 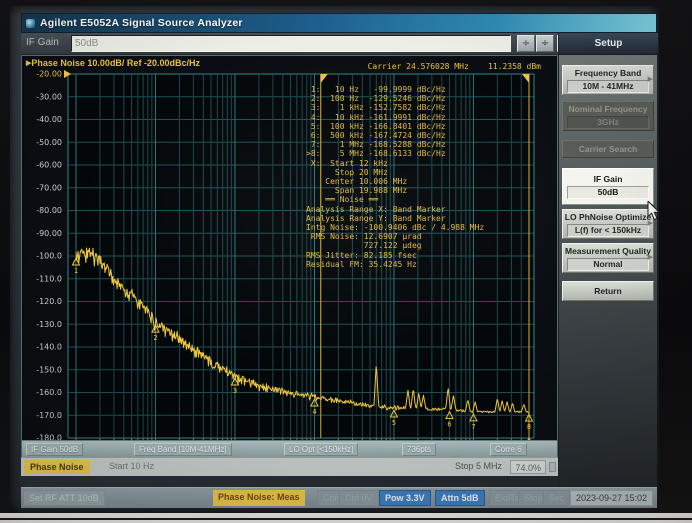 I want to click on app-icon, so click(x=30, y=23).